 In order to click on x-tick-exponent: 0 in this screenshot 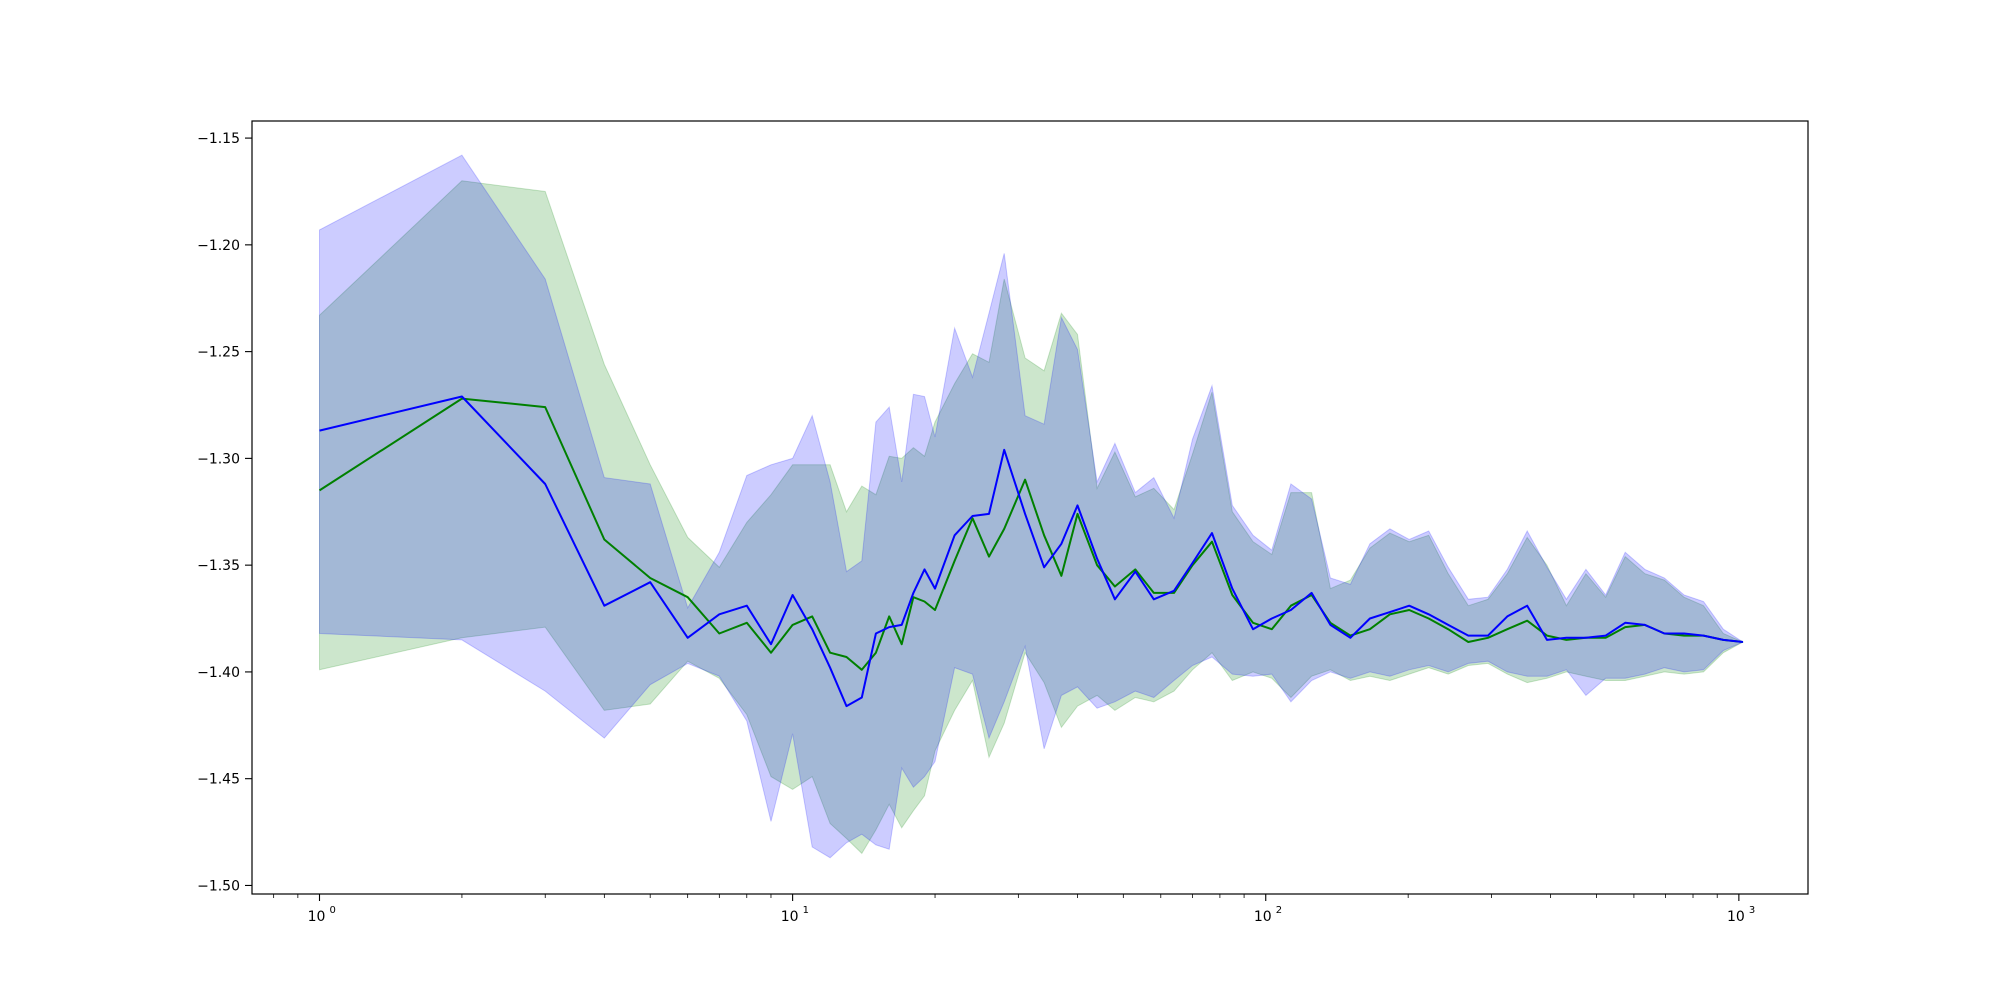, I will do `click(332, 910)`.